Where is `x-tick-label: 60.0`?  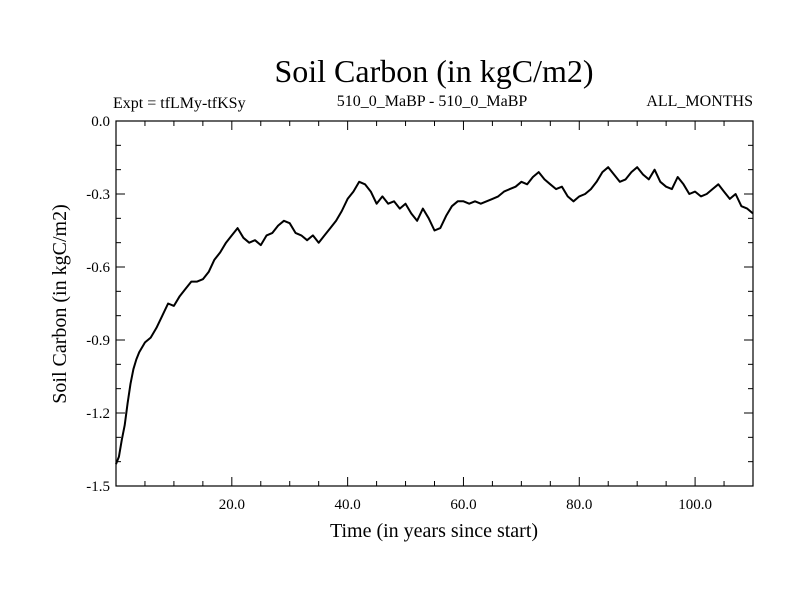 x-tick-label: 60.0 is located at coordinates (463, 505).